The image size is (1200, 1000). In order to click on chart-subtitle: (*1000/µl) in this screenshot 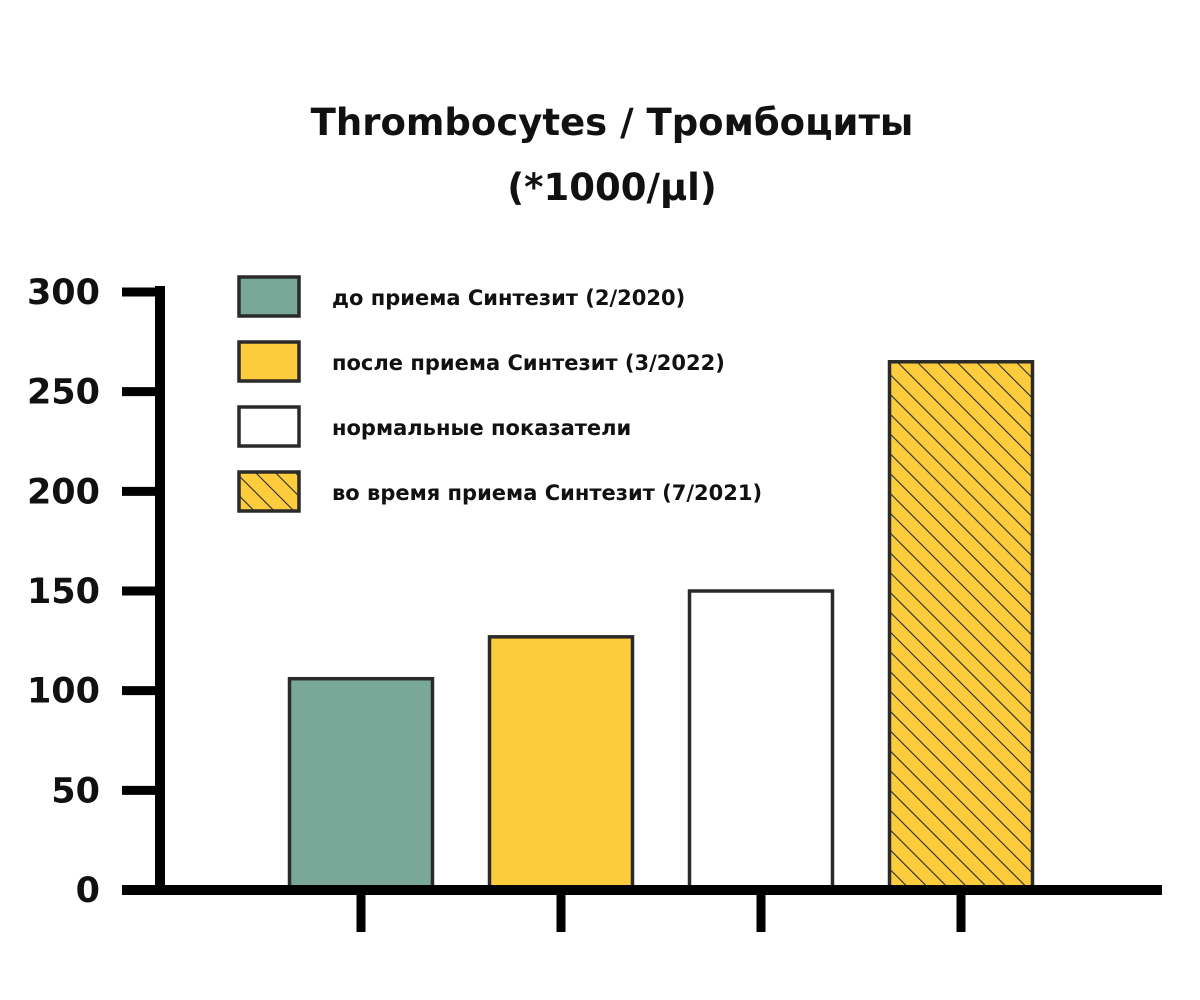, I will do `click(612, 187)`.